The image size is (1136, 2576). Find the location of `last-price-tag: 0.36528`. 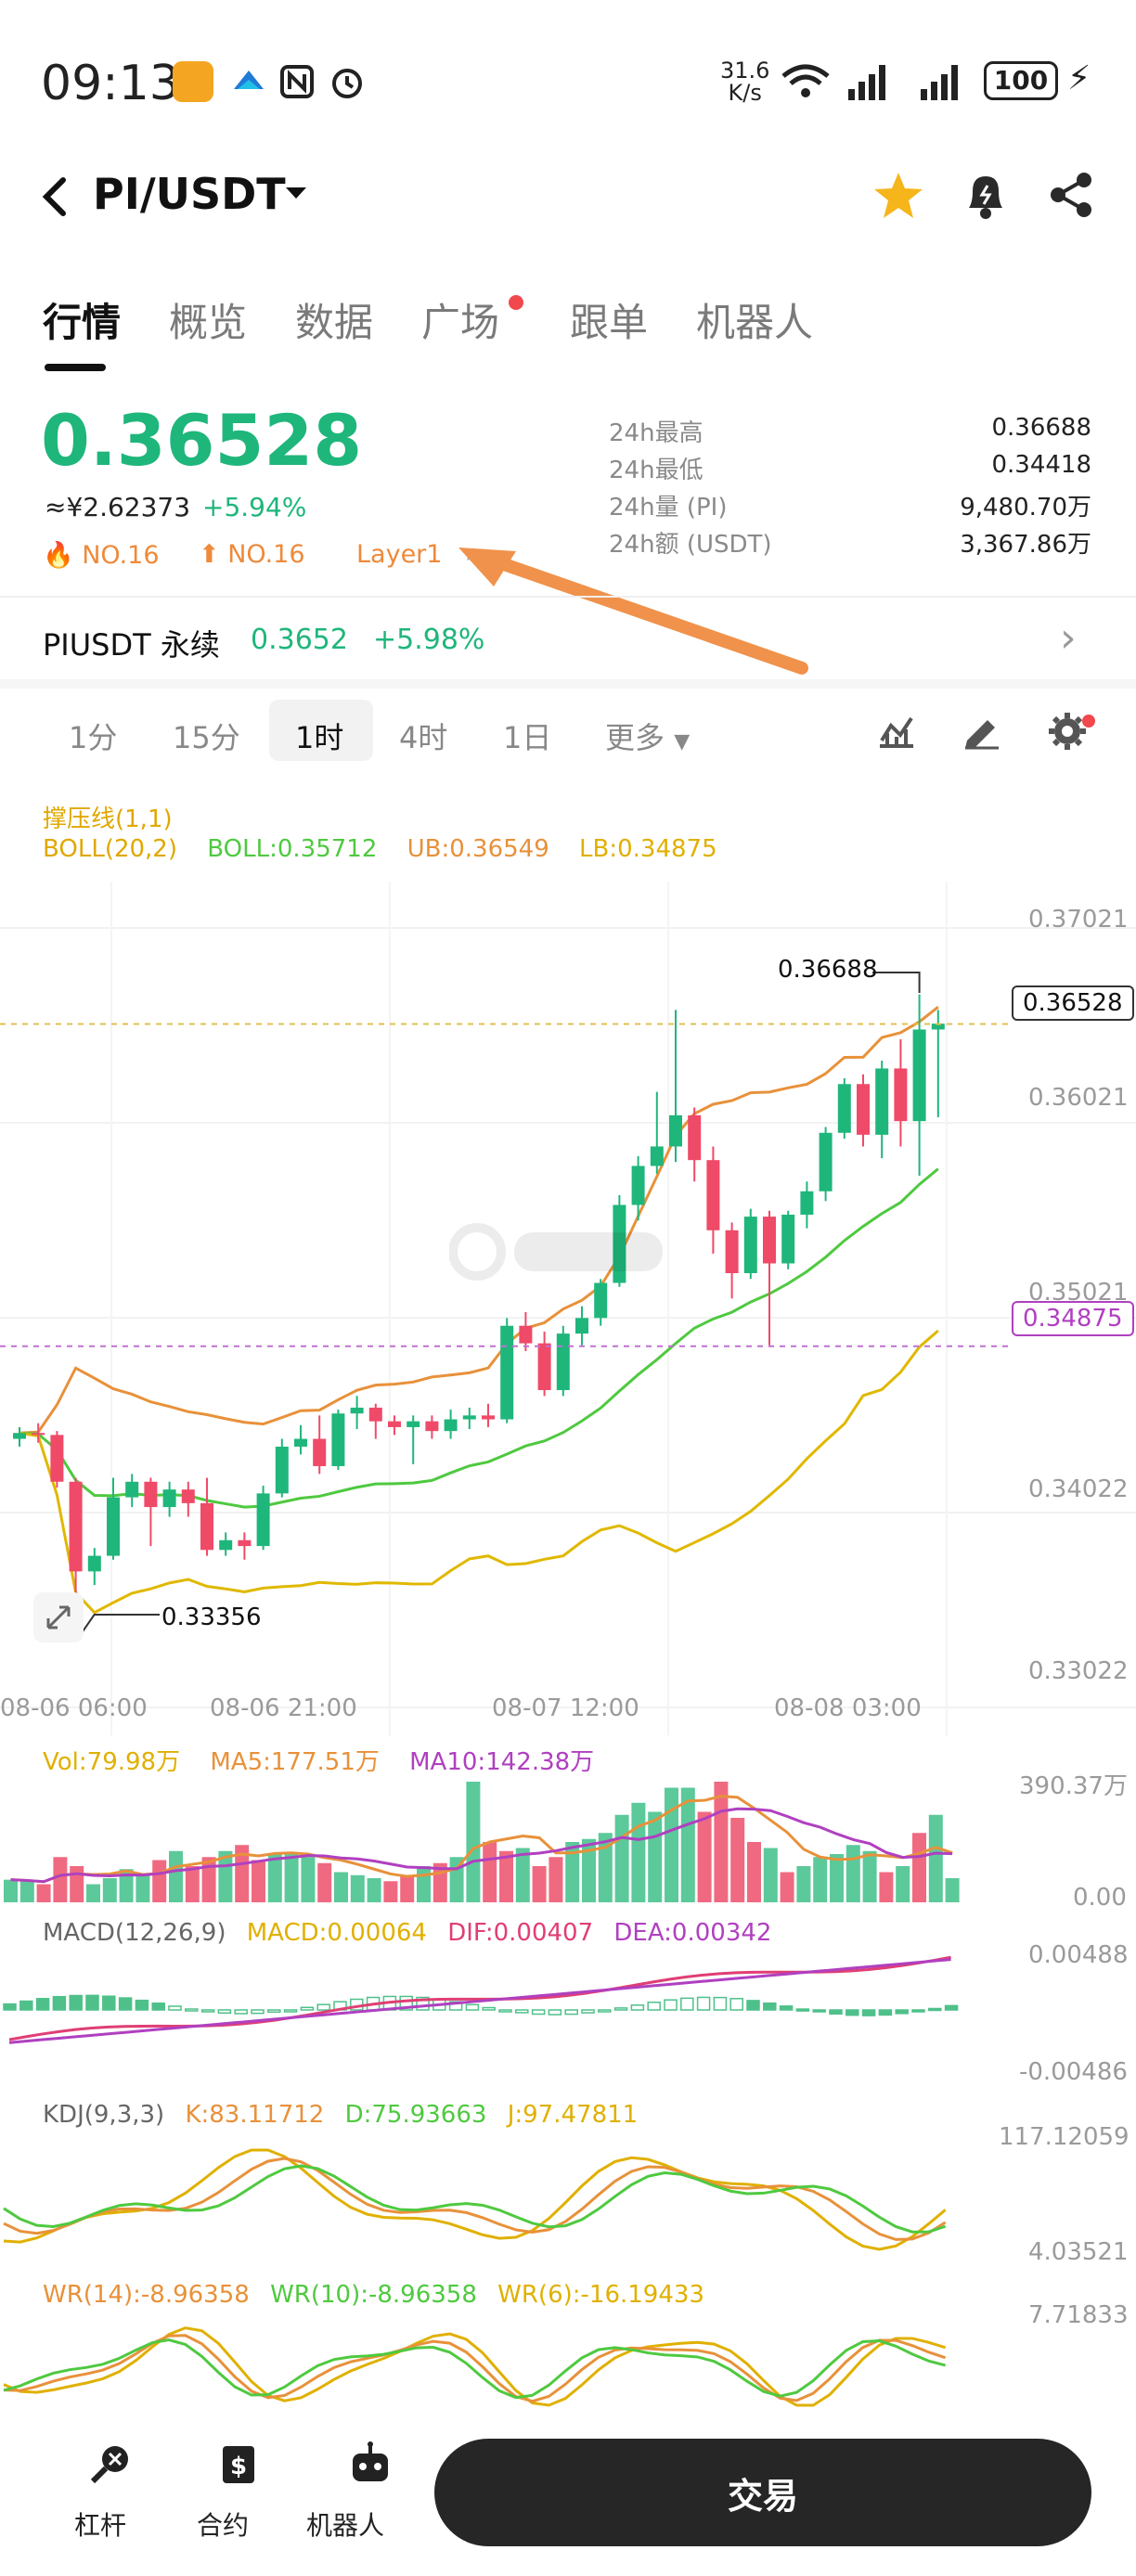

last-price-tag: 0.36528 is located at coordinates (1073, 1003).